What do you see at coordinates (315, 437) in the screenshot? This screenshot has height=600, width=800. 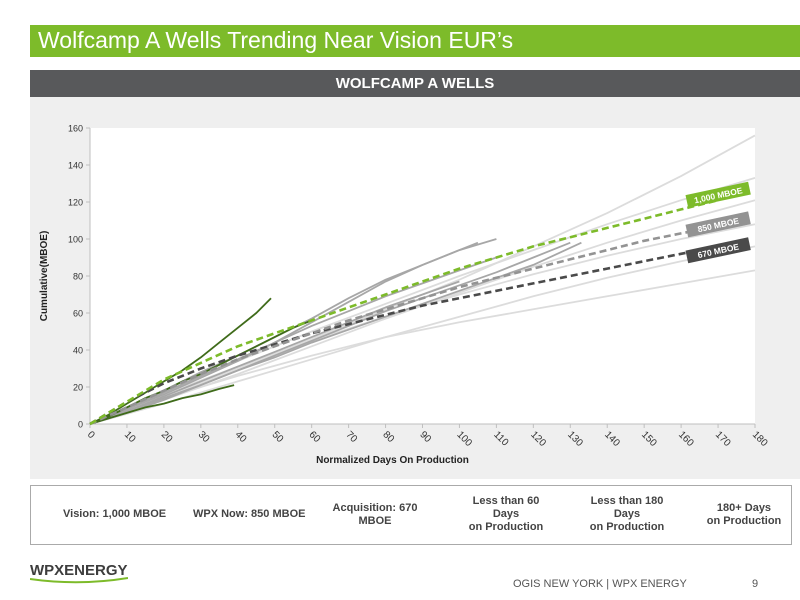 I see `x-tick-label: 60` at bounding box center [315, 437].